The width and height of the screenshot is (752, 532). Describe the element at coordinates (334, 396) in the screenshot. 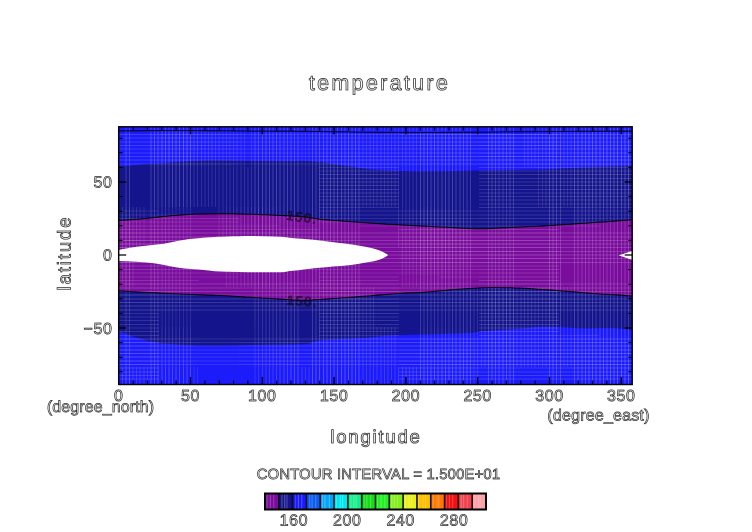

I see `svg-text: 150` at that location.